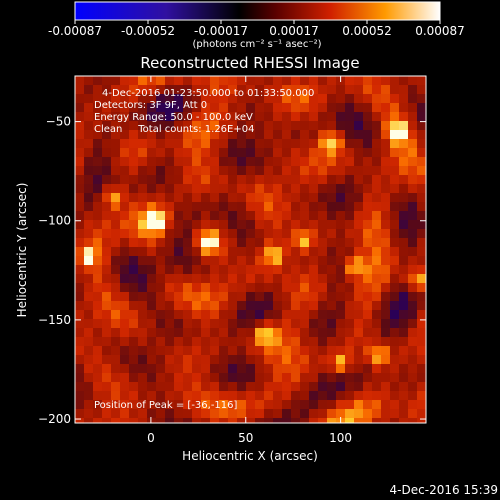 This screenshot has height=500, width=500. What do you see at coordinates (22, 250) in the screenshot?
I see `y-axis-title: Heliocentric Y (arcsec)` at bounding box center [22, 250].